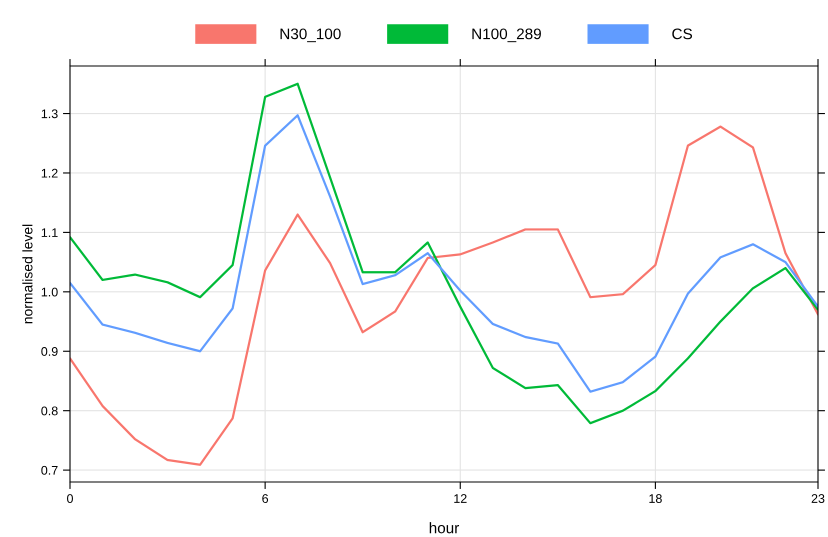  Describe the element at coordinates (50, 232) in the screenshot. I see `y-tick-label: 1.1` at that location.